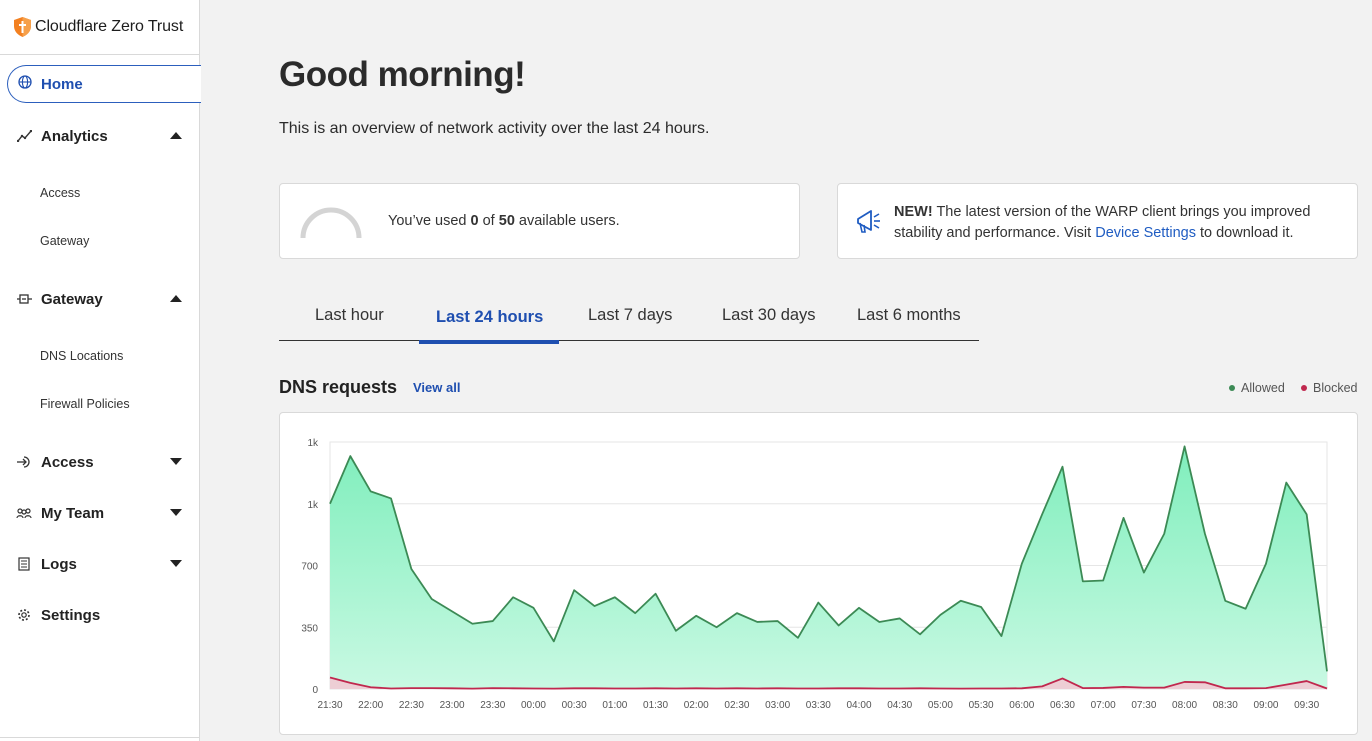 The height and width of the screenshot is (741, 1372). I want to click on x-tick-label: 22:00, so click(370, 705).